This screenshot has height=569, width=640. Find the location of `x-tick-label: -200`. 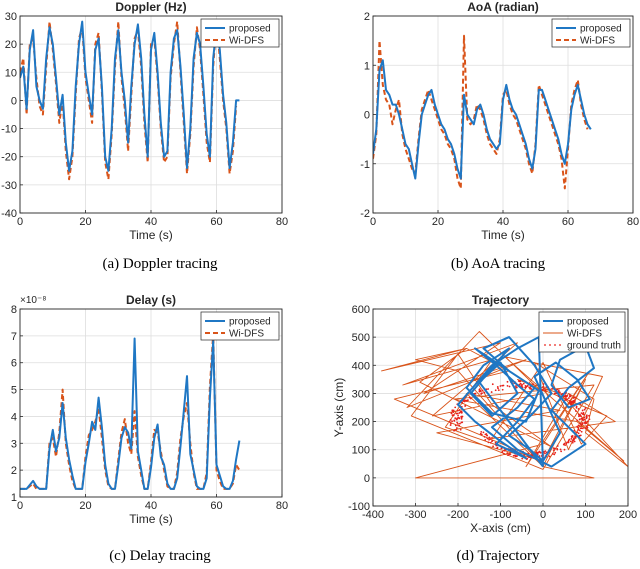

x-tick-label: -200 is located at coordinates (458, 515).